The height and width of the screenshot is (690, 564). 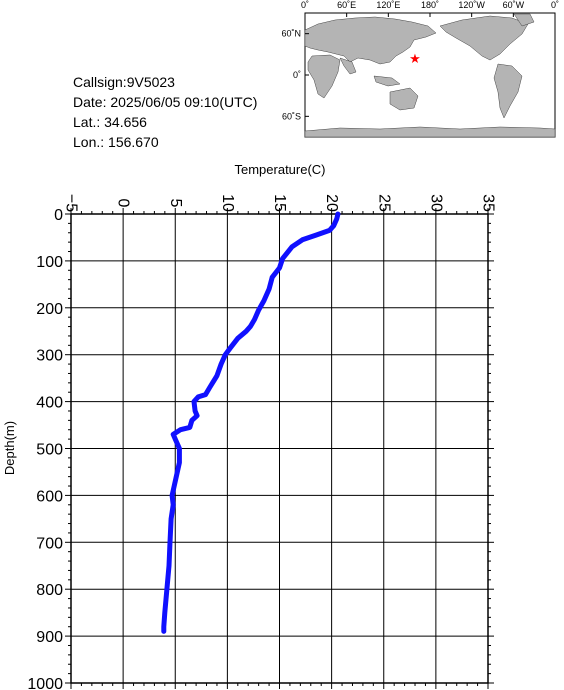 I want to click on x-tick-label: 20, so click(x=331, y=203).